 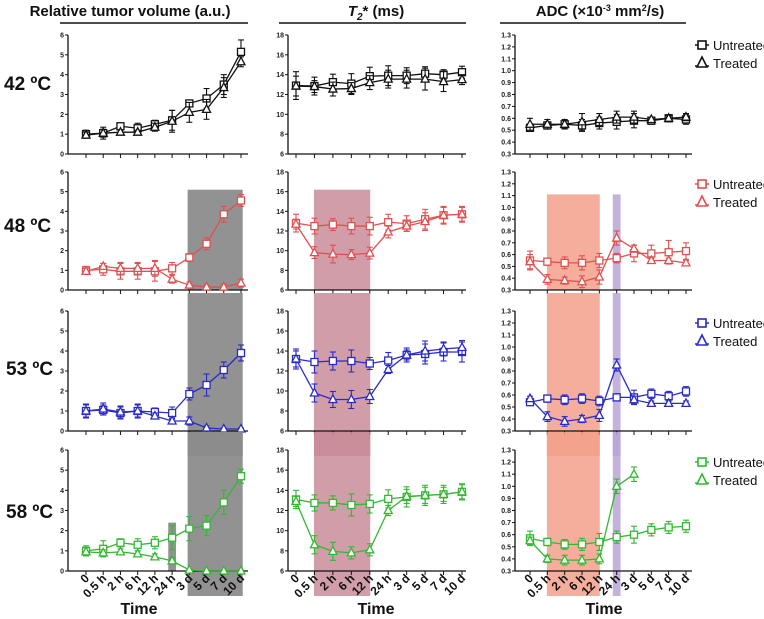 I want to click on series-untreated, so click(x=608, y=535).